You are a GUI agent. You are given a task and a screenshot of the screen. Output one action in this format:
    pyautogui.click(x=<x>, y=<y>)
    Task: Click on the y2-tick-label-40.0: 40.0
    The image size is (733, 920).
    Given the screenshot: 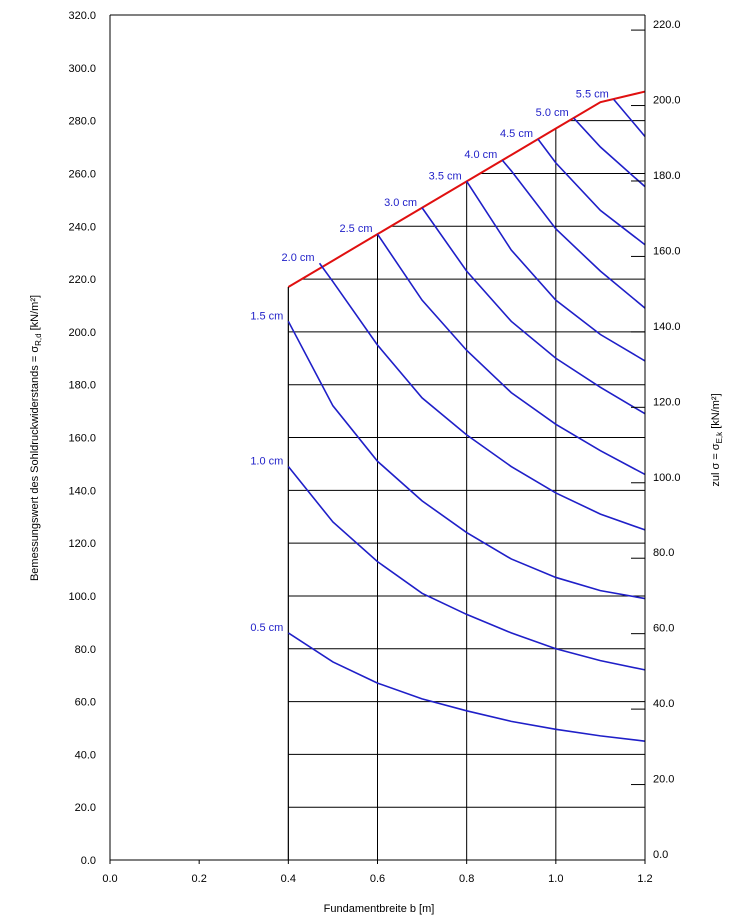 What is the action you would take?
    pyautogui.click(x=663, y=704)
    